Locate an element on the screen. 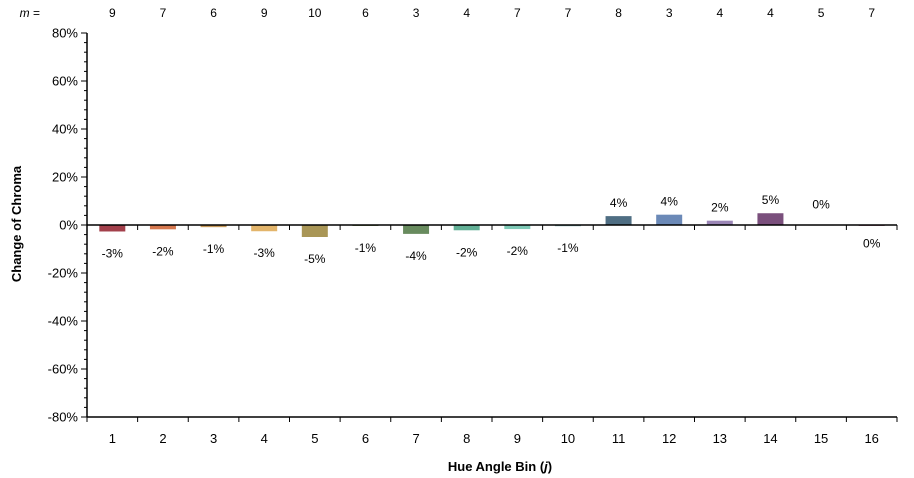 This screenshot has height=478, width=914. x-tick-label: 11 is located at coordinates (619, 438).